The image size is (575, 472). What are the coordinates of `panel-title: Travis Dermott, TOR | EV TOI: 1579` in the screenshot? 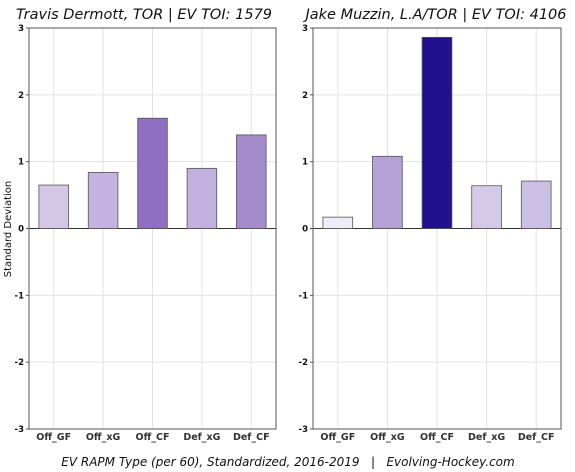 It's located at (144, 15).